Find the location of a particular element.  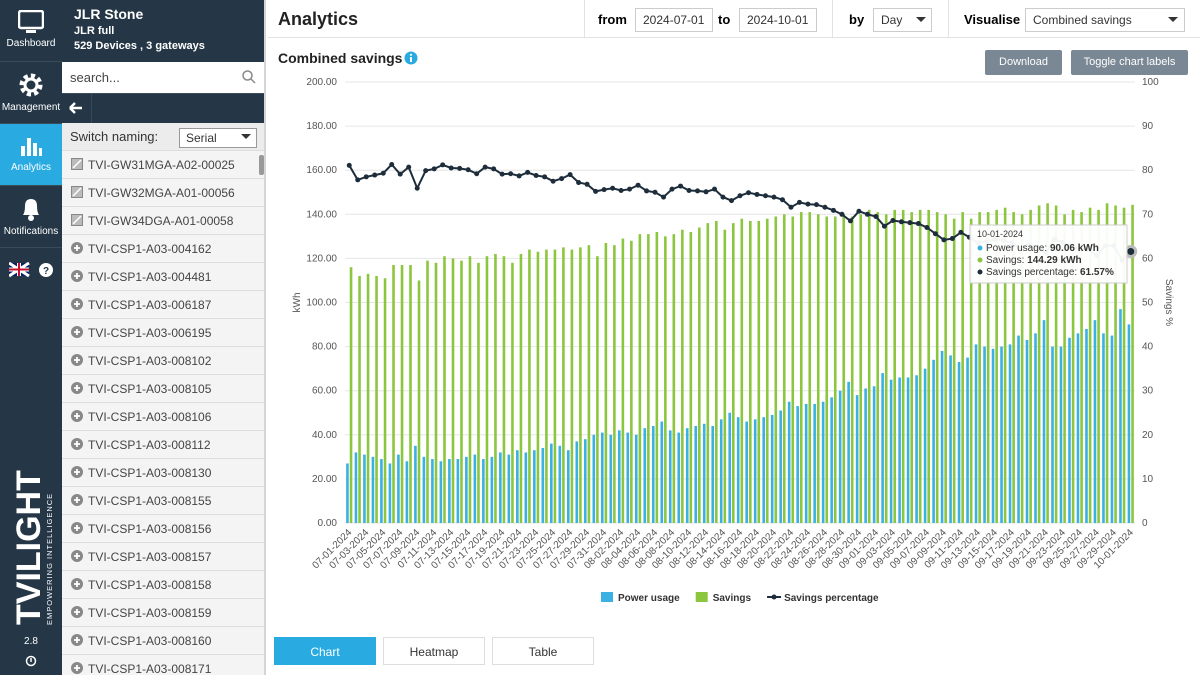

visualise-value: Combined savings is located at coordinates (1082, 20).